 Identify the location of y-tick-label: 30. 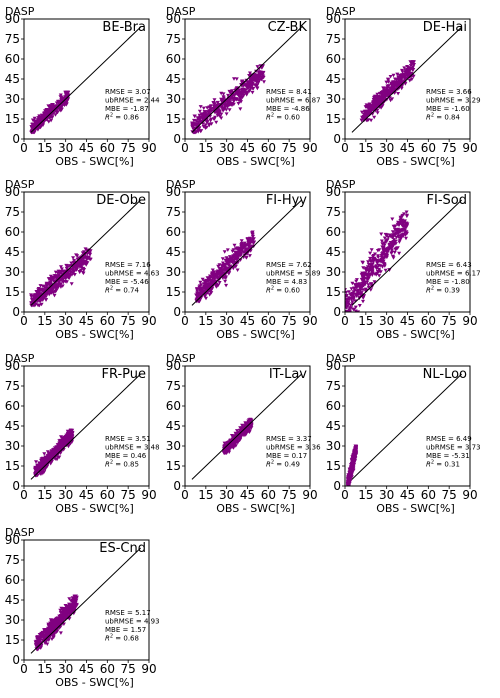
(12, 446).